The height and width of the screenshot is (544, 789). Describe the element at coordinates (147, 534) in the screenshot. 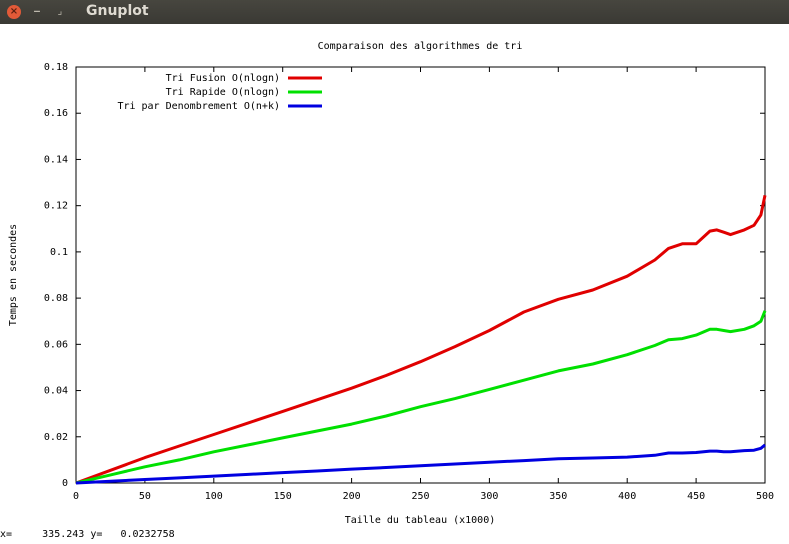

I see `cursor-y-value: 0.0232758` at that location.